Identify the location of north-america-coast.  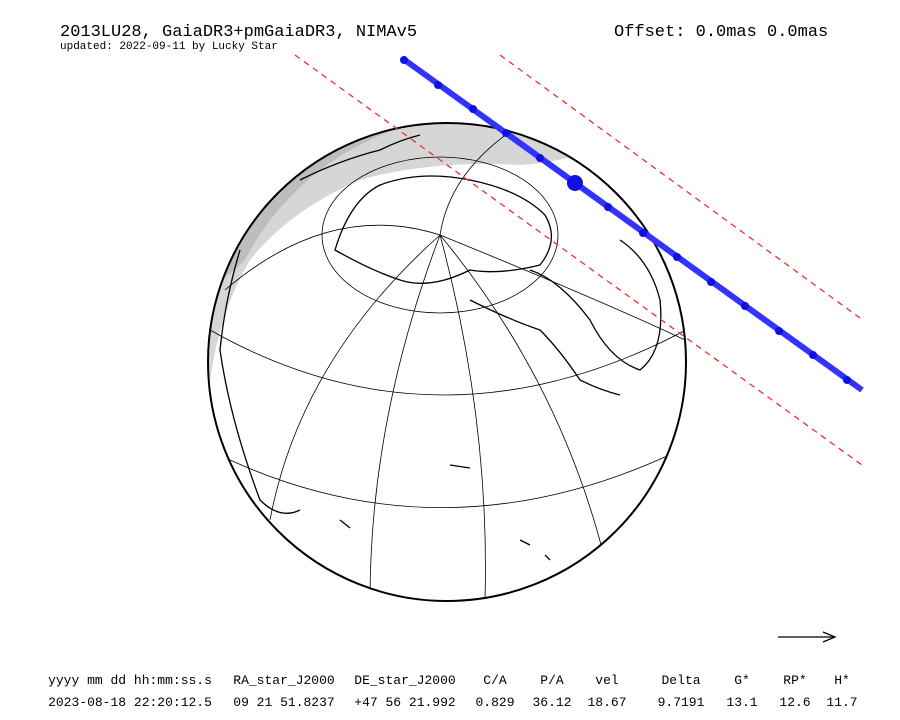
(595, 305).